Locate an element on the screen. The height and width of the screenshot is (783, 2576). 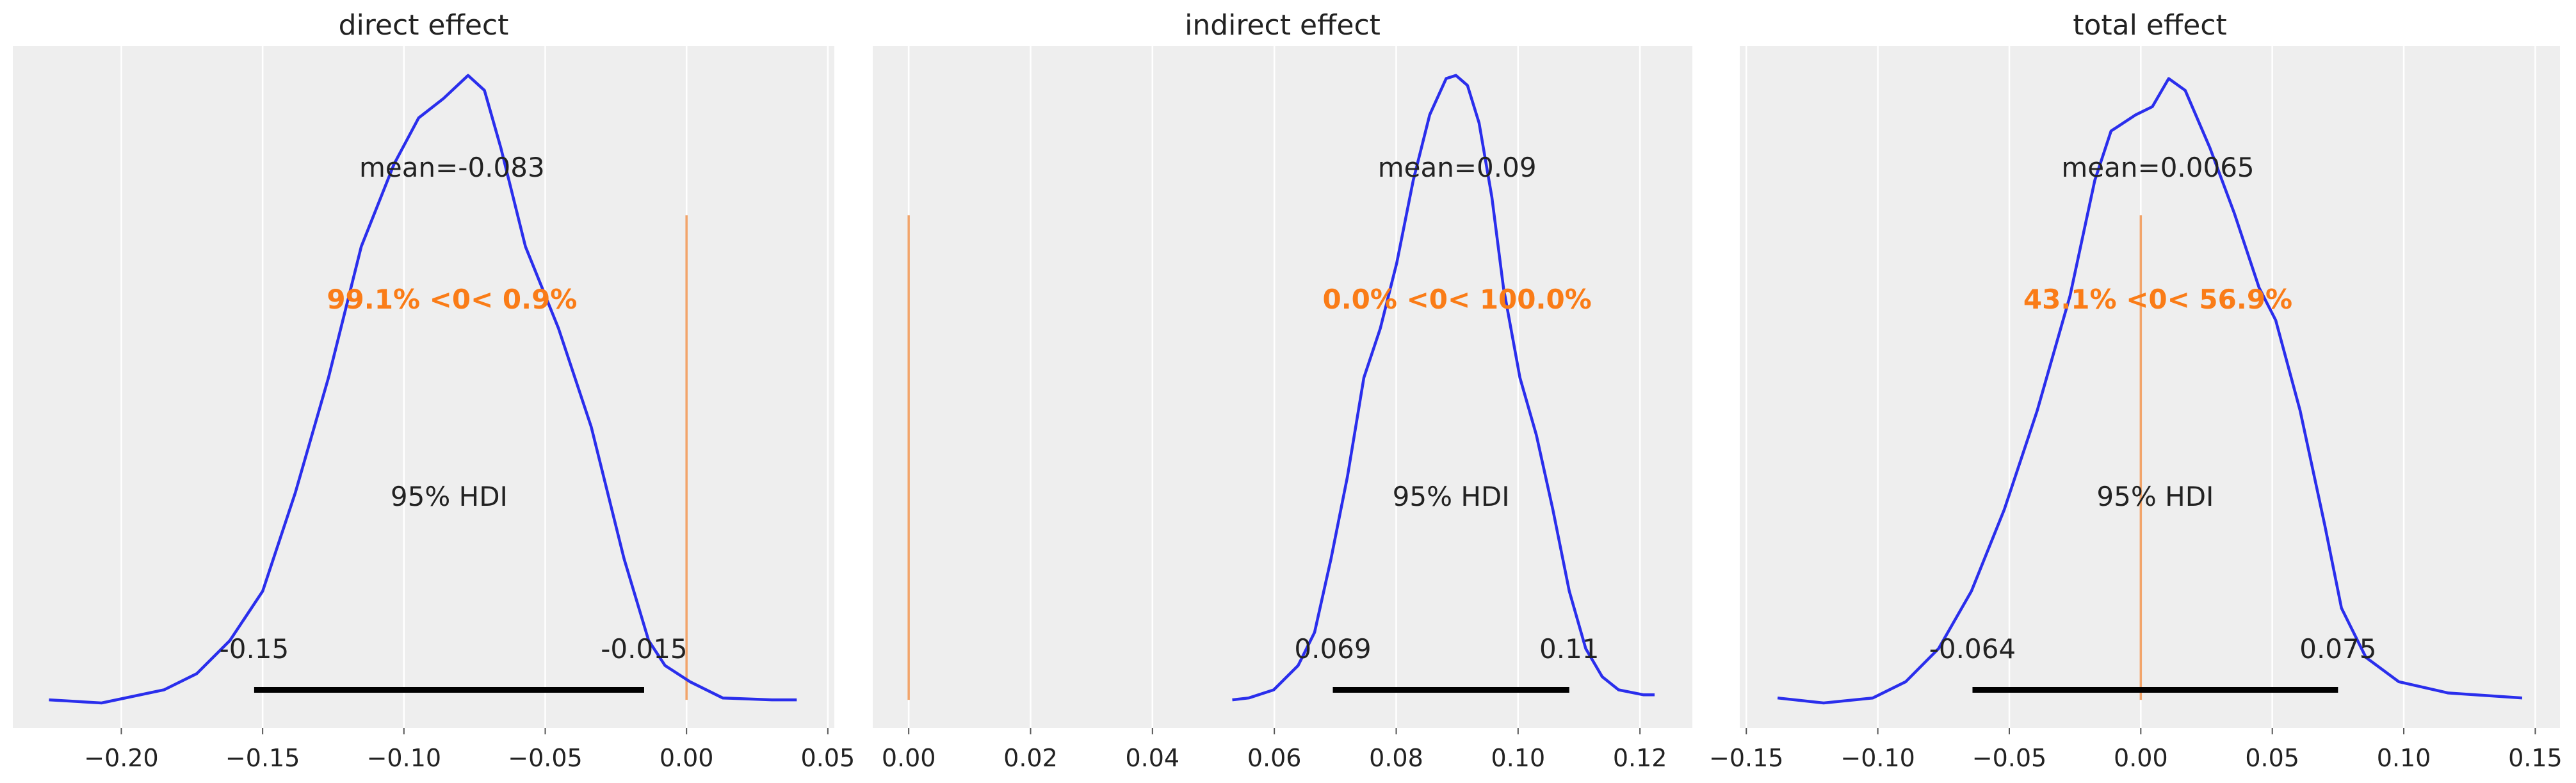
hdi-upper-label: 0.11 is located at coordinates (1569, 649).